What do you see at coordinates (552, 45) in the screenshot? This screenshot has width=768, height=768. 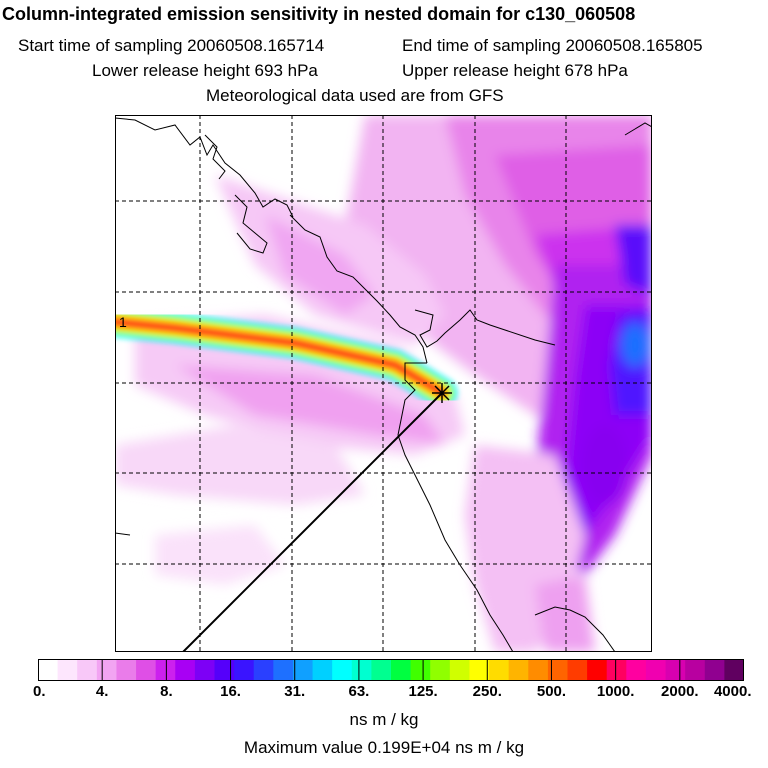 I see `end-time-label: End time of sampling 20060508.165805` at bounding box center [552, 45].